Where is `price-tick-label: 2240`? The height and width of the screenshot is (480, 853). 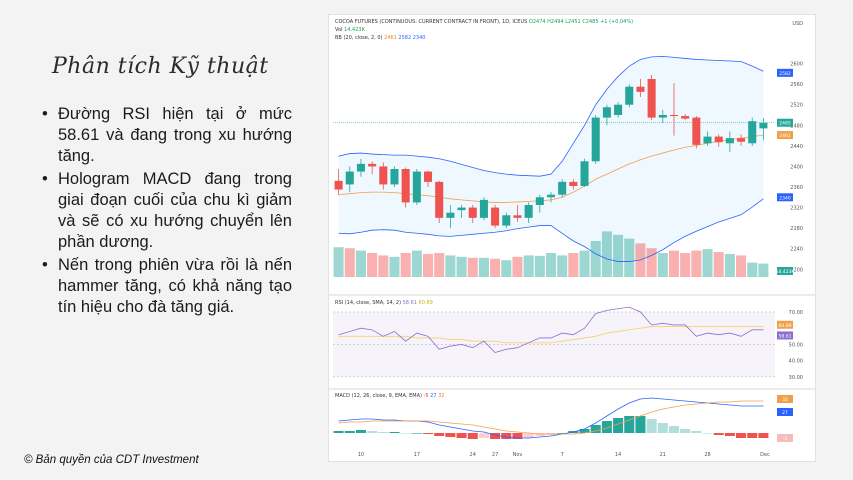 price-tick-label: 2240 is located at coordinates (796, 250).